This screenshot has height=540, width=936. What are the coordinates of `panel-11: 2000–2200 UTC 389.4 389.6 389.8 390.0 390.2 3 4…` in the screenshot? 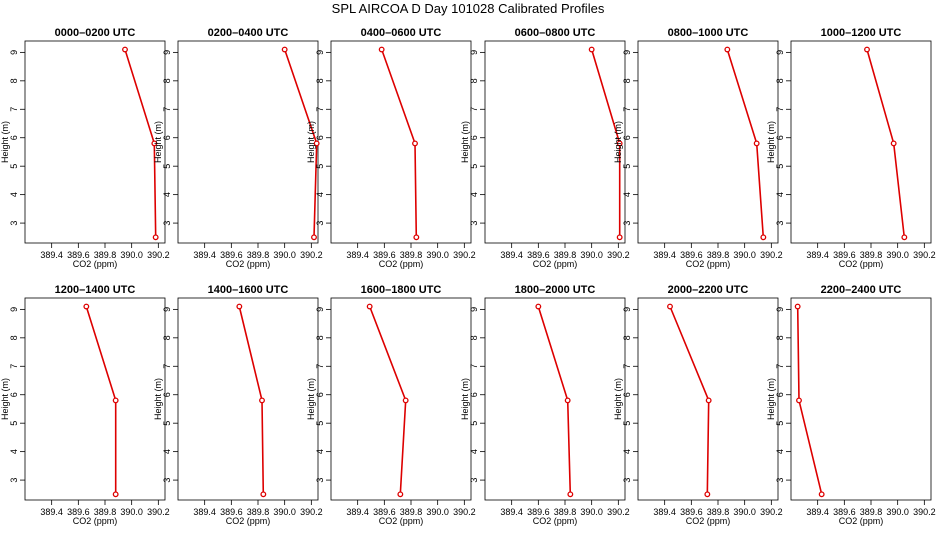 It's located at (698, 405).